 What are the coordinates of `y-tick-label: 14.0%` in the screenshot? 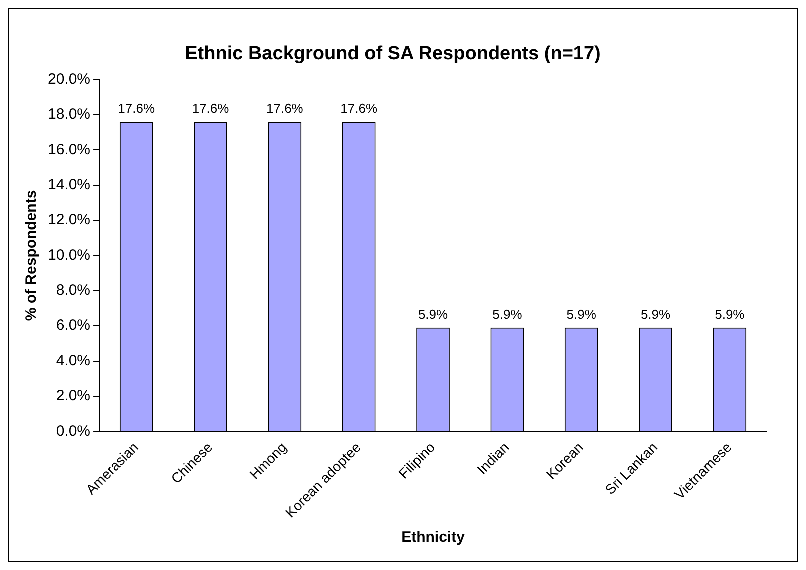 It's located at (69, 185).